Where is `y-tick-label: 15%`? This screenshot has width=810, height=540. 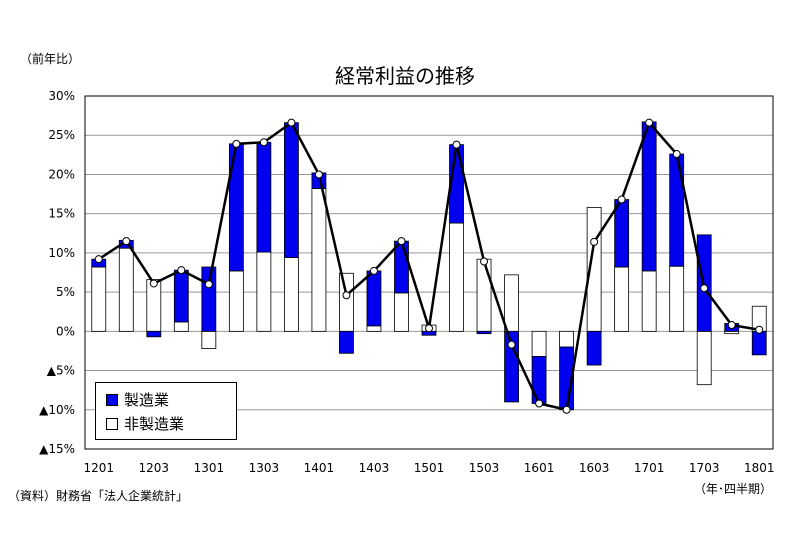
y-tick-label: 15% is located at coordinates (61, 214).